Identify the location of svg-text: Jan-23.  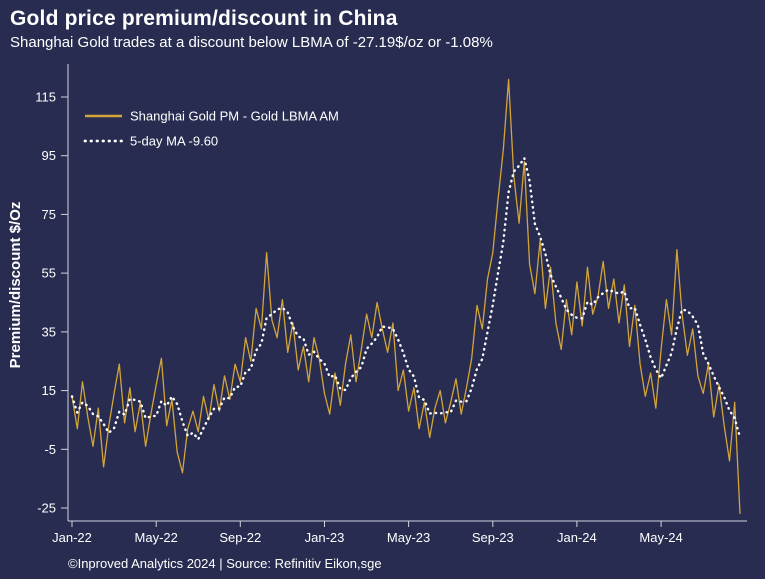
(325, 537).